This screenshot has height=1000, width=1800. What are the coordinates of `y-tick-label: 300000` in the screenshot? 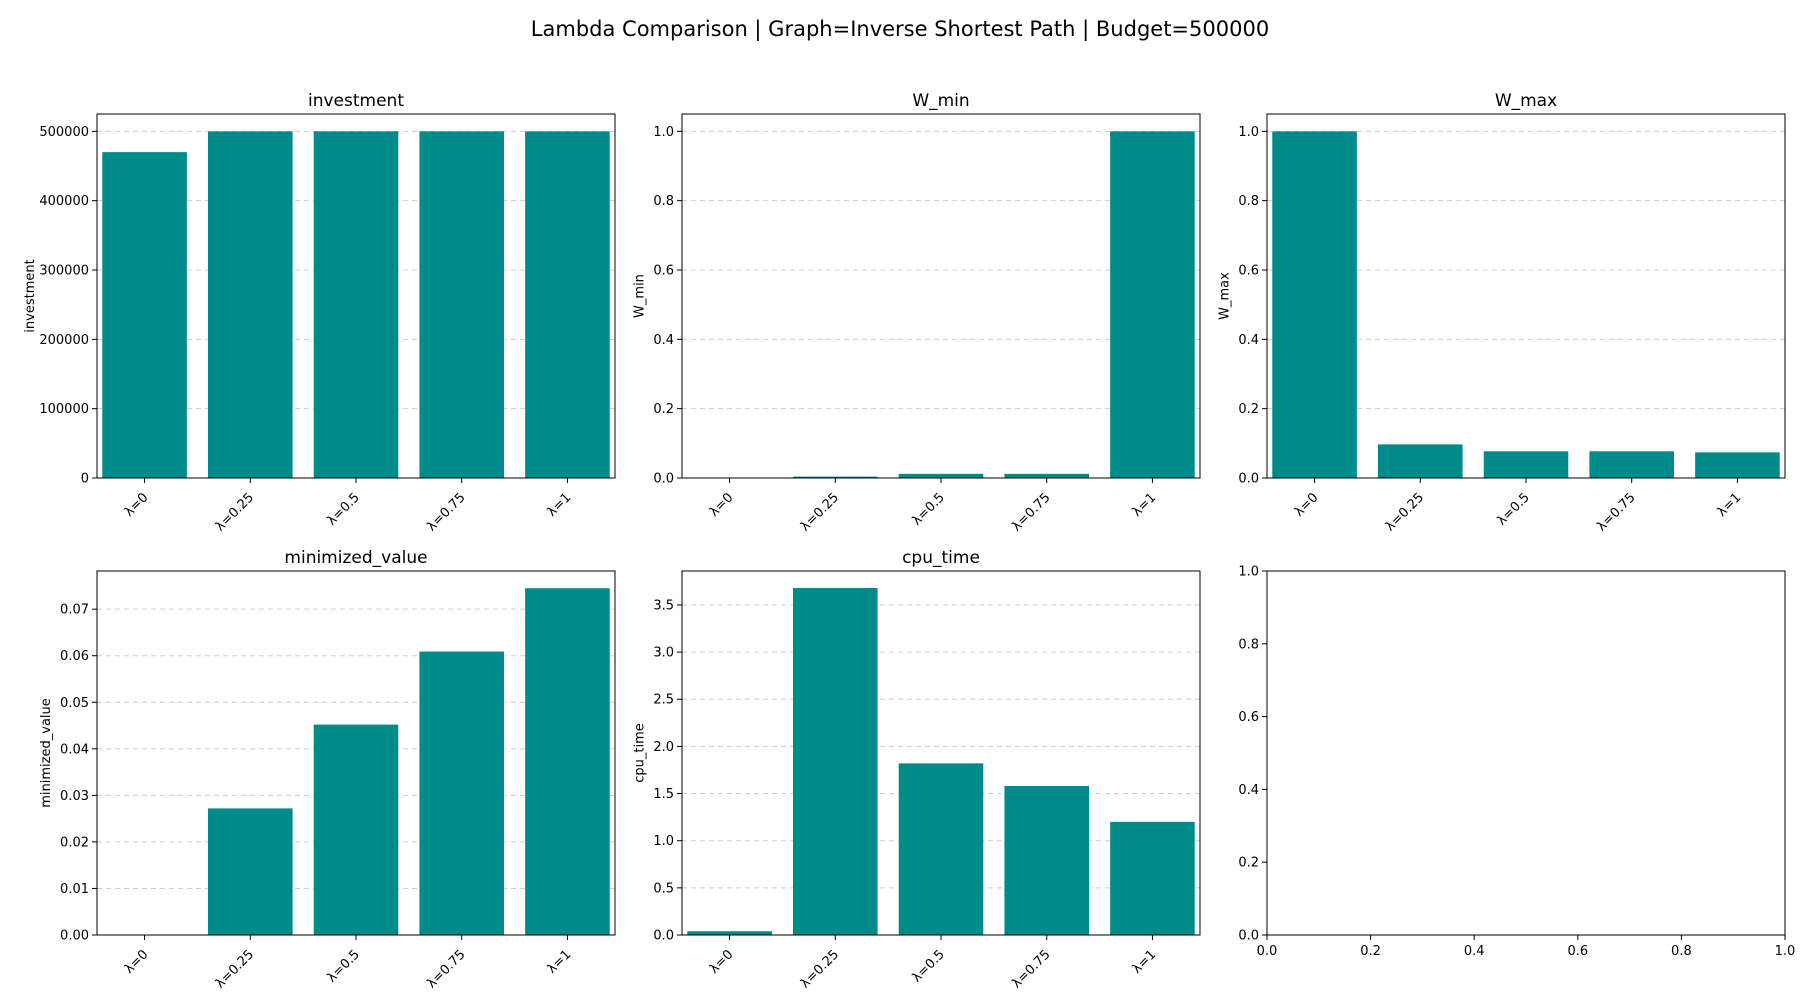 It's located at (64, 271).